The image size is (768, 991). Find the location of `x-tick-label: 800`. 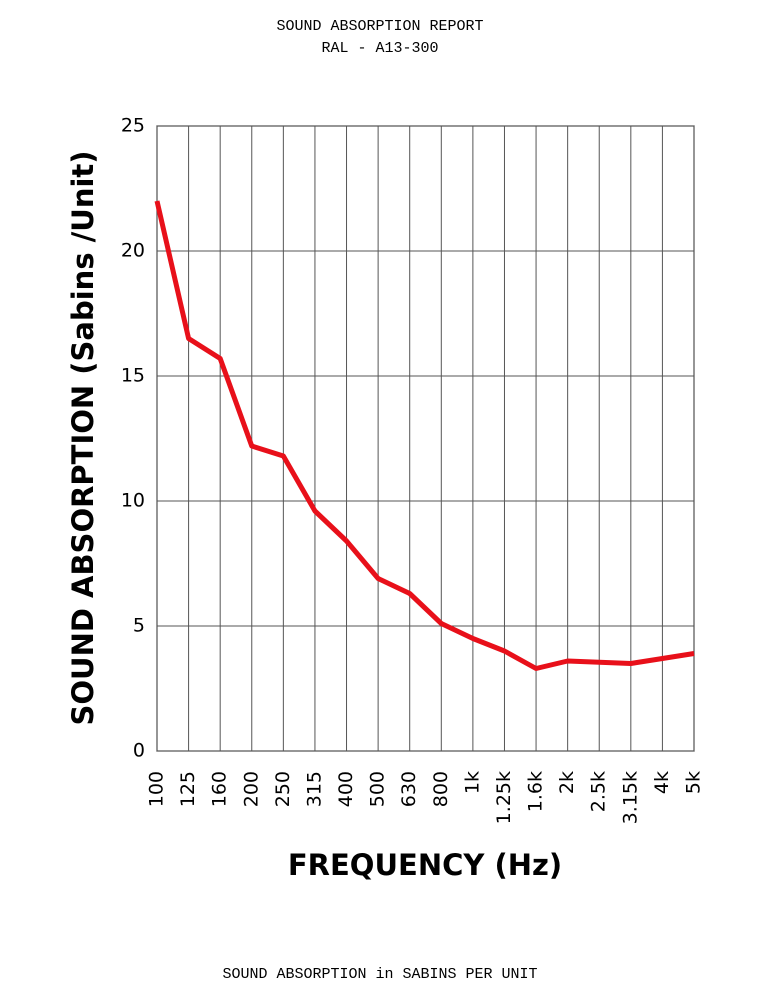

x-tick-label: 800 is located at coordinates (441, 789).